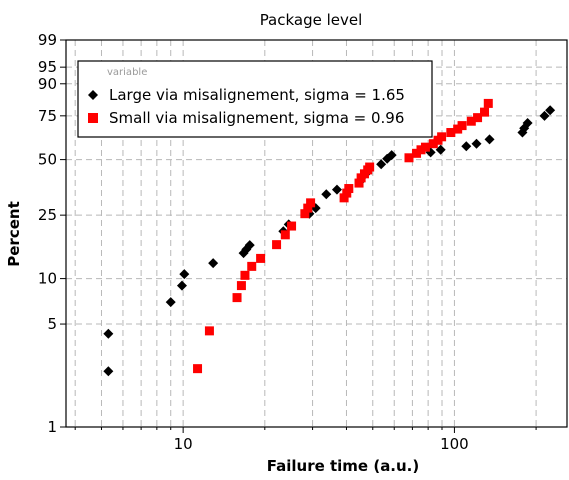 Image resolution: width=569 pixels, height=480 pixels. What do you see at coordinates (52, 427) in the screenshot?
I see `y-tick-label-1: 1` at bounding box center [52, 427].